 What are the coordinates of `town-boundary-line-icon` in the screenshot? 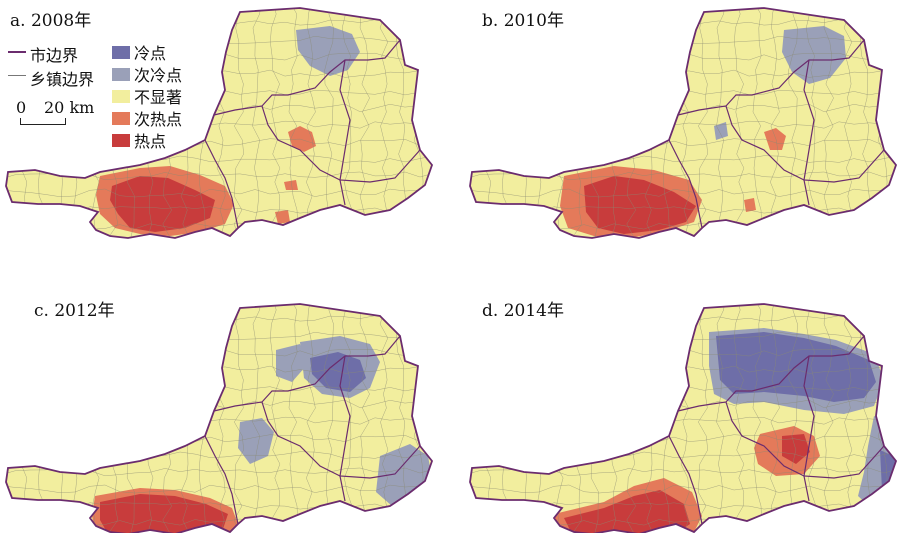 It's located at (17, 75).